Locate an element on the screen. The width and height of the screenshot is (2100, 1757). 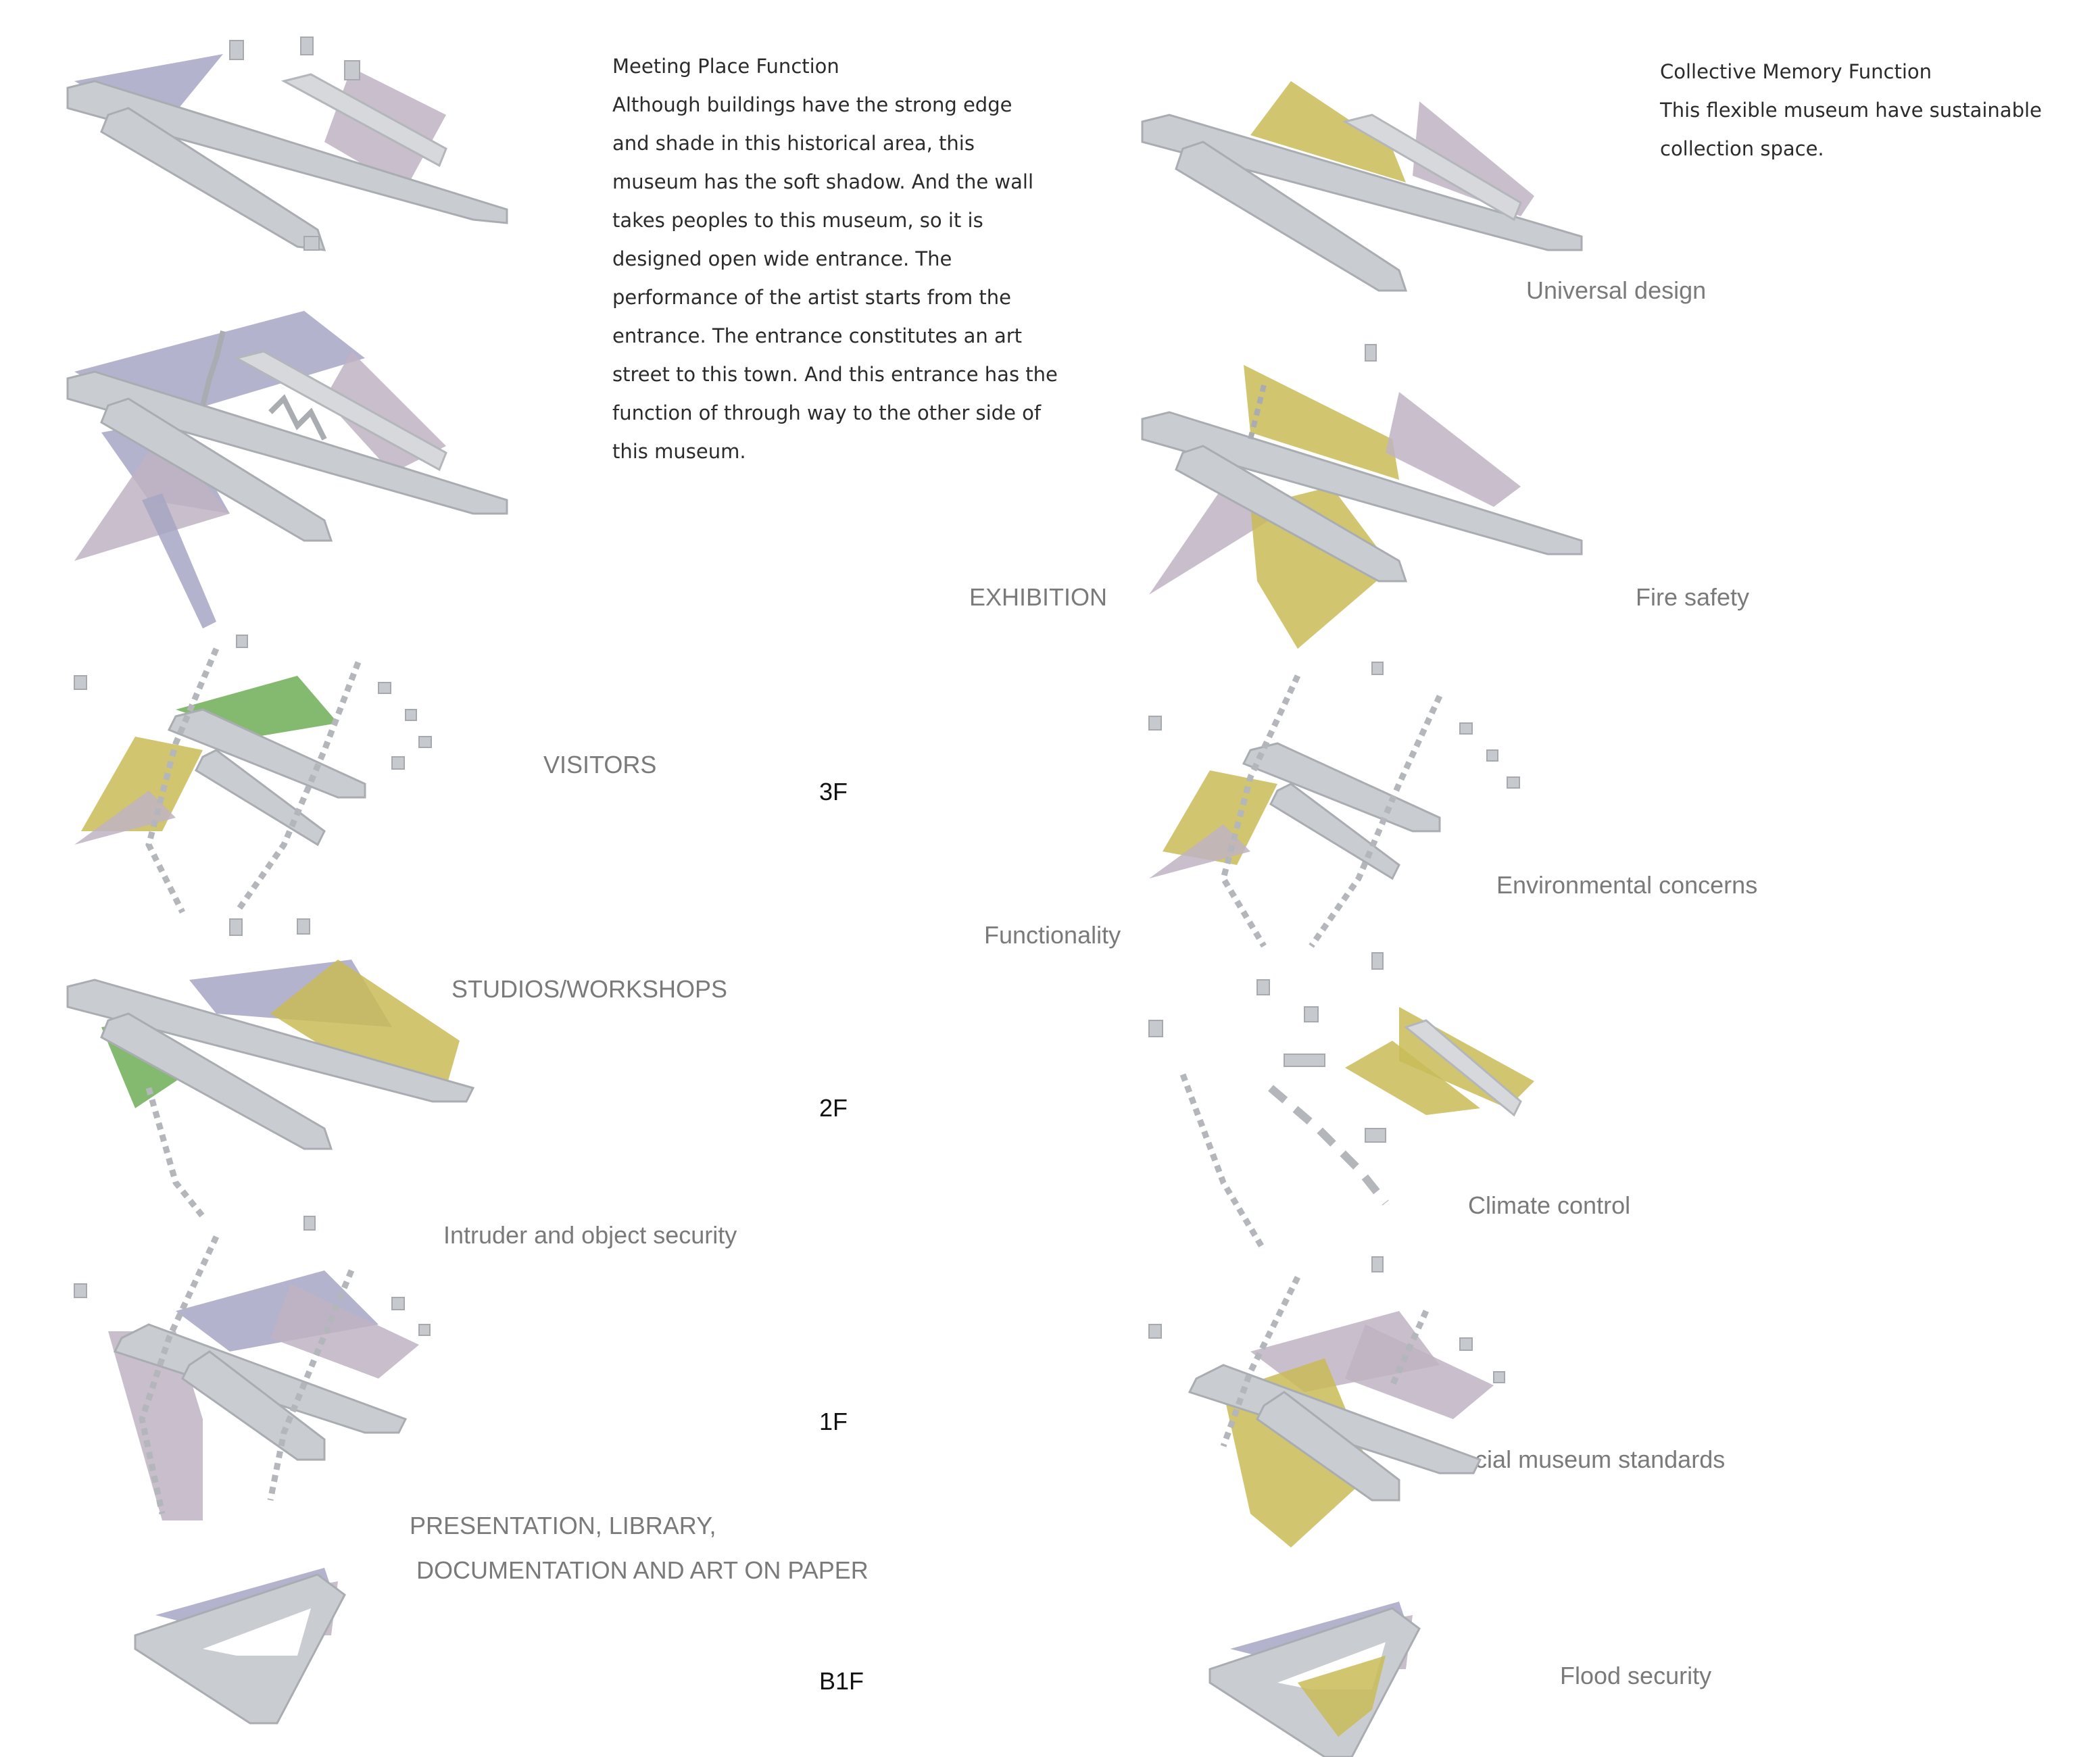
label-intruder-security: Intruder and object security is located at coordinates (590, 1235).